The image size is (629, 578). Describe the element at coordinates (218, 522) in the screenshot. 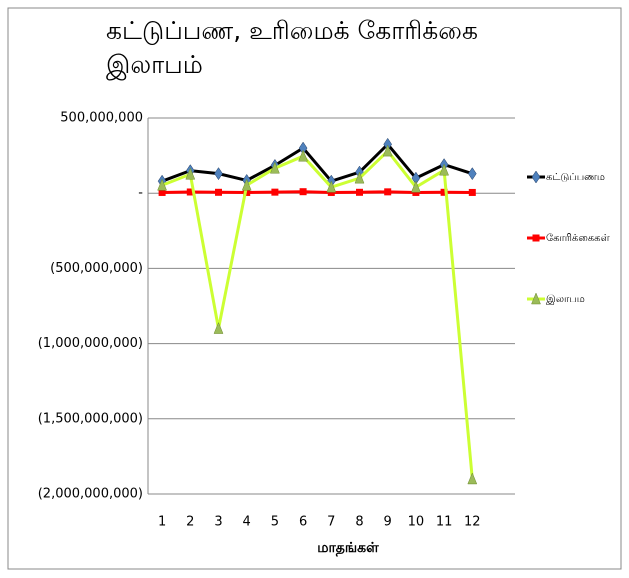

I see `x-tick-label: 3` at that location.